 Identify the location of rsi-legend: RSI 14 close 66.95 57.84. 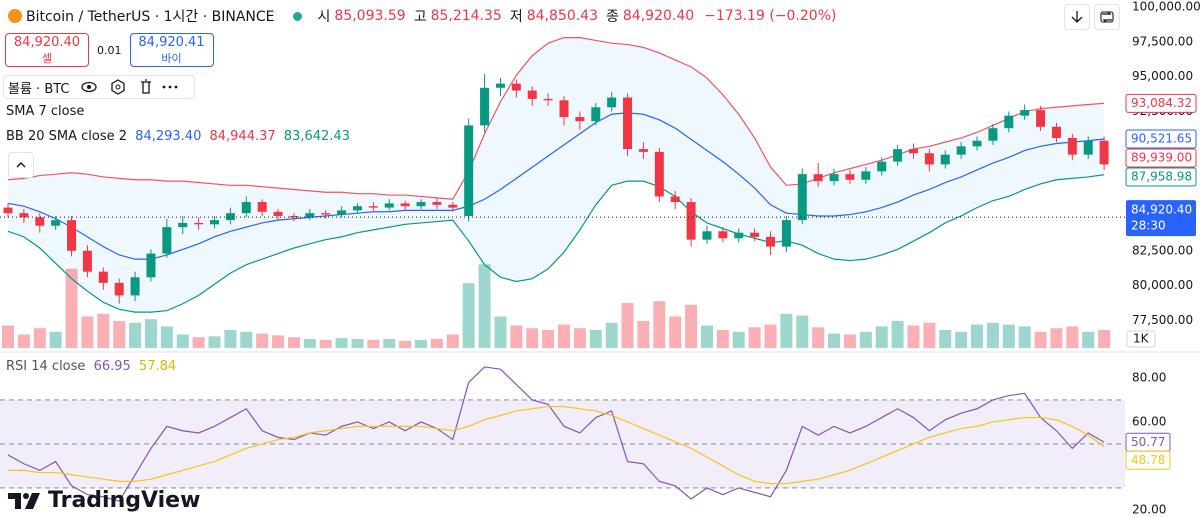
(91, 366).